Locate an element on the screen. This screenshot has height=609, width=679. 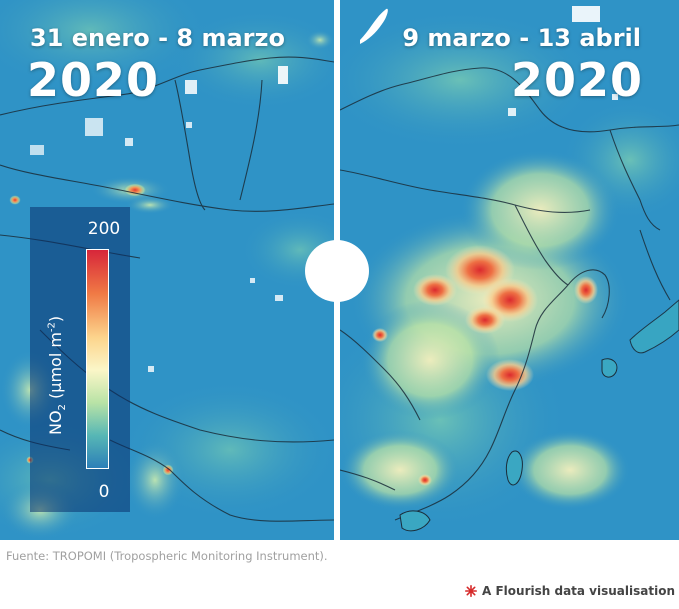
color-legend: 200 0 NO2 (µmol m-2) is located at coordinates (80, 359).